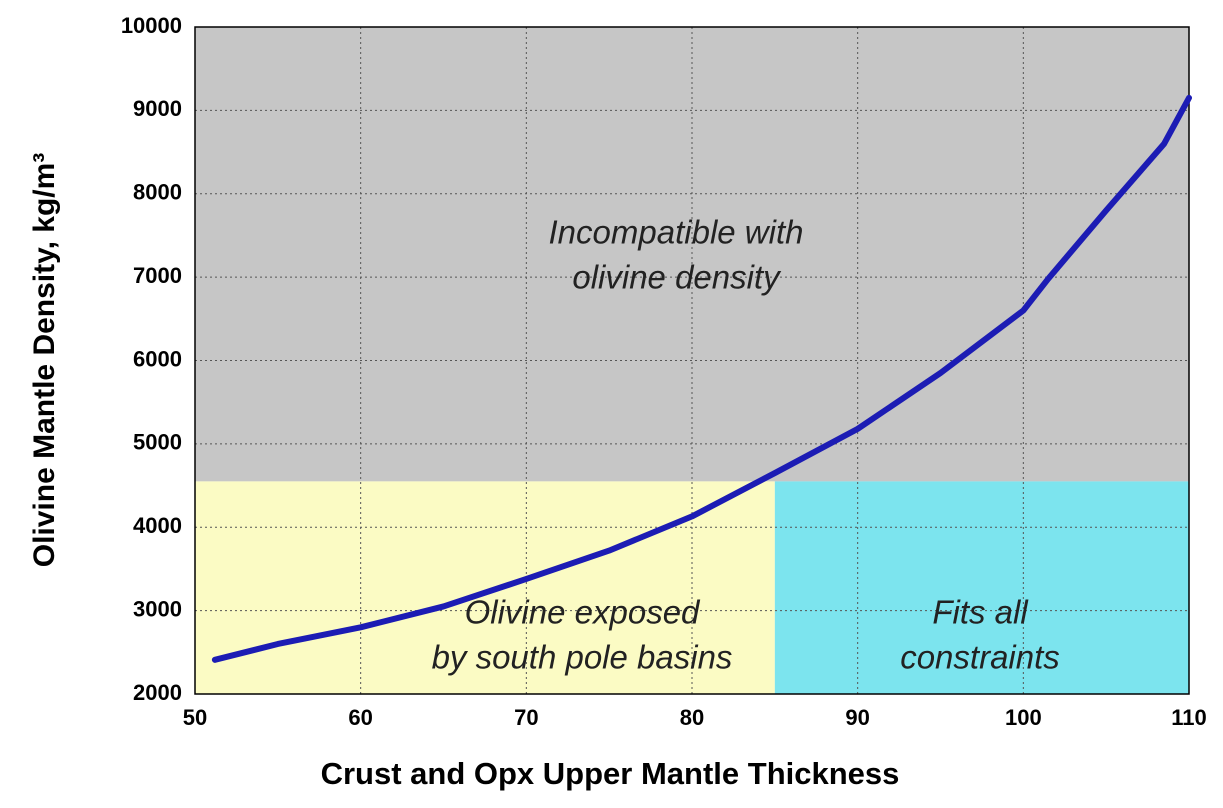 This screenshot has width=1223, height=808. Describe the element at coordinates (857, 717) in the screenshot. I see `x-tick-label: 90` at that location.